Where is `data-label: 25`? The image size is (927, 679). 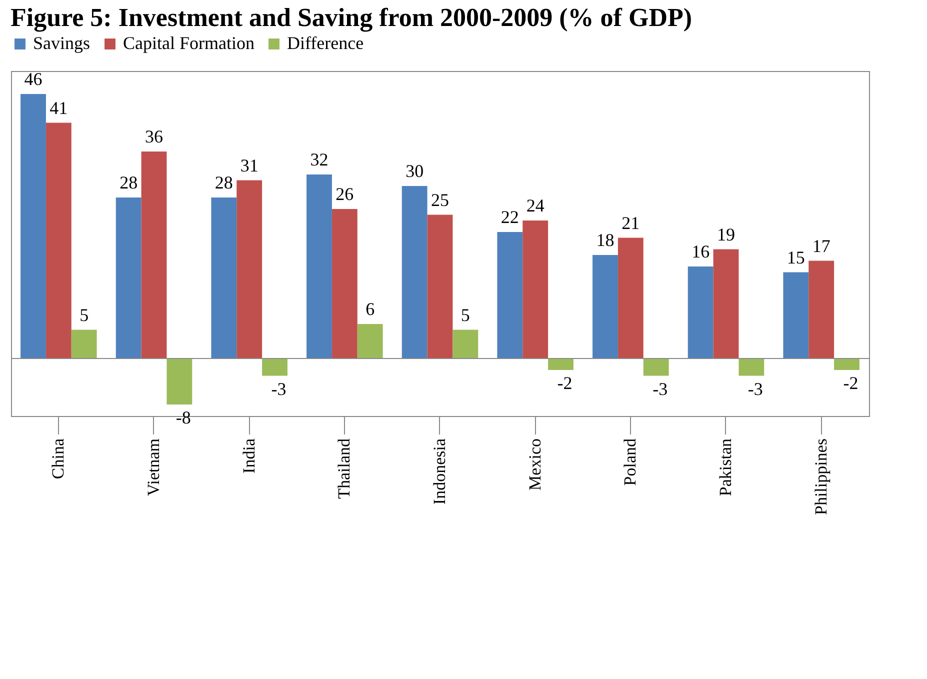 data-label: 25 is located at coordinates (440, 200).